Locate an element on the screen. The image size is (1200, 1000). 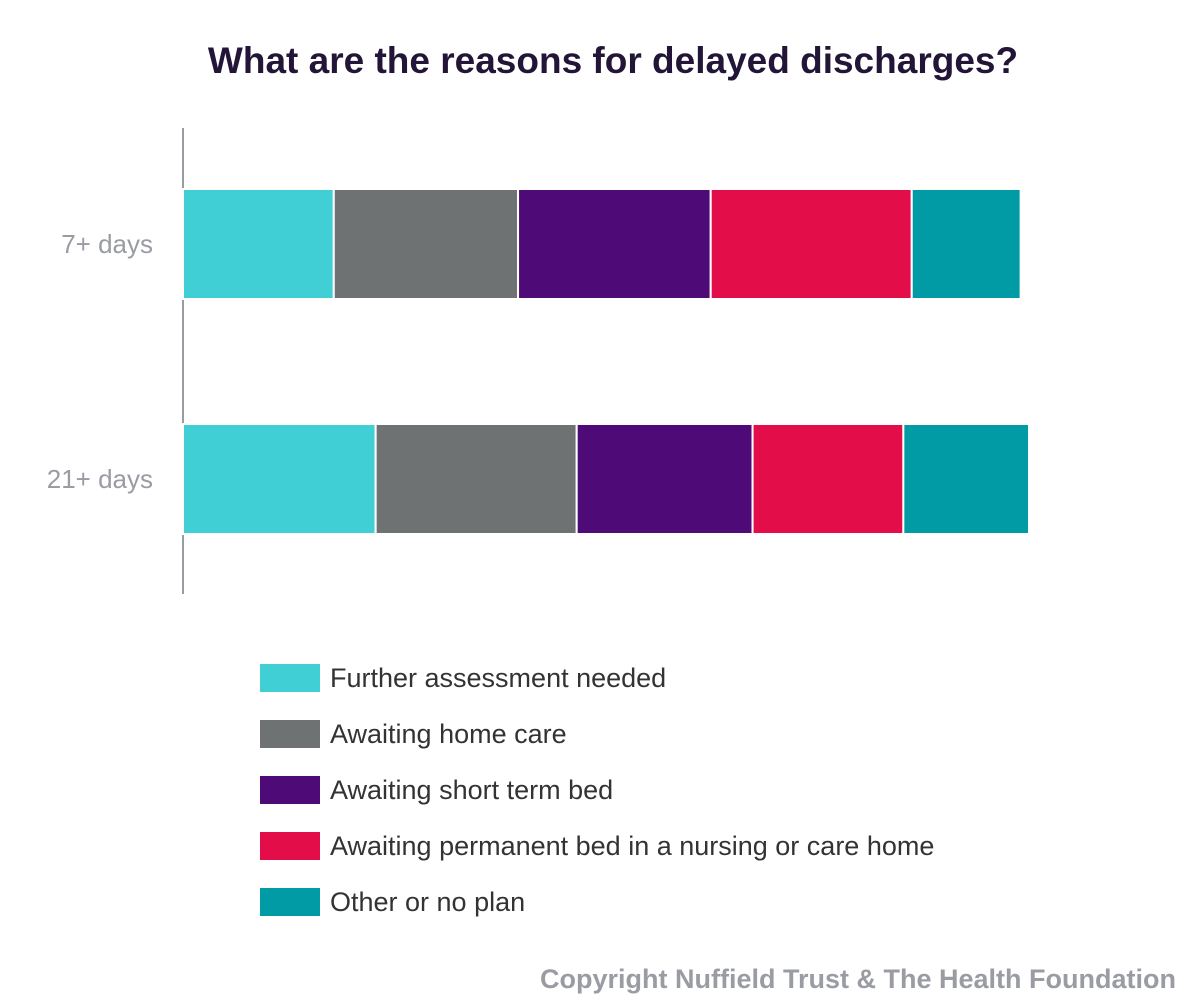
legend-item: Awaiting home care is located at coordinates (597, 744).